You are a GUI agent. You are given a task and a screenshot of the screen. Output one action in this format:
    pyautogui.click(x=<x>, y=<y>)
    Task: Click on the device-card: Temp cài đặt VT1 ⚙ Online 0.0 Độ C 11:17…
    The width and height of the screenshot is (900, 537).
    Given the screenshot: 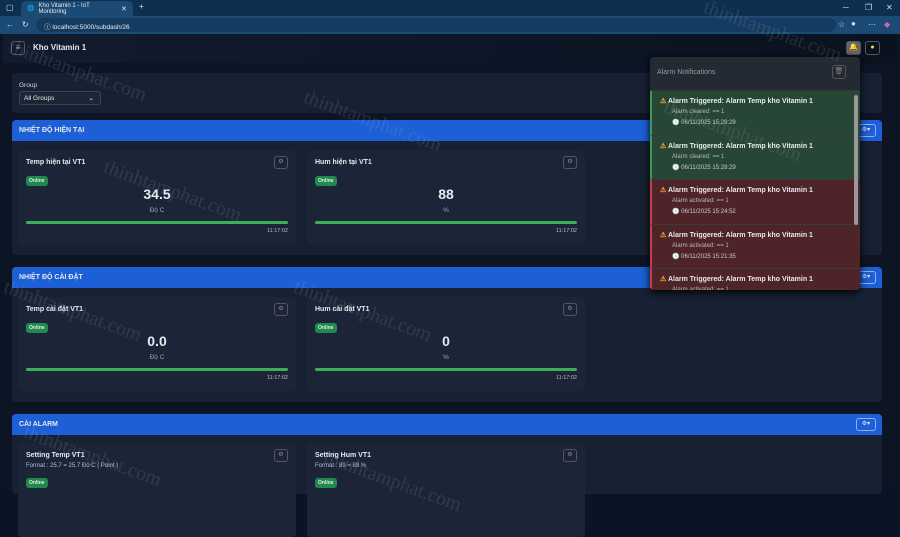 What is the action you would take?
    pyautogui.click(x=157, y=344)
    